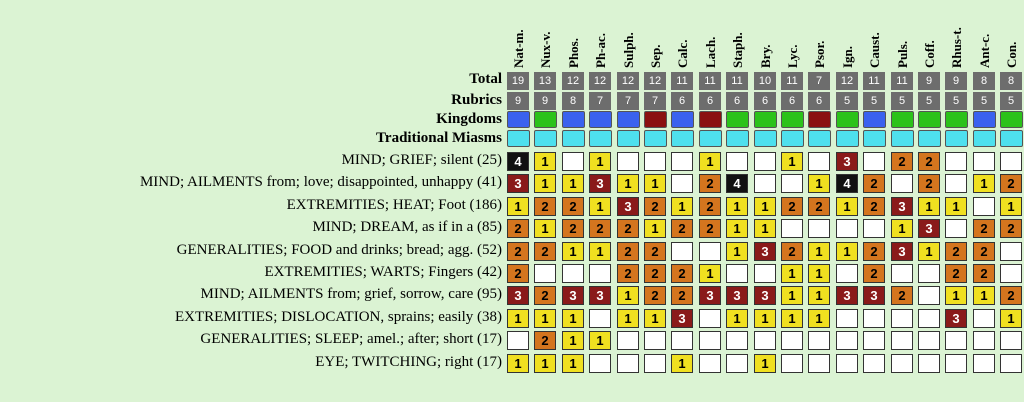 The height and width of the screenshot is (402, 1024). Describe the element at coordinates (903, 51) in the screenshot. I see `column-header: Puls.` at that location.